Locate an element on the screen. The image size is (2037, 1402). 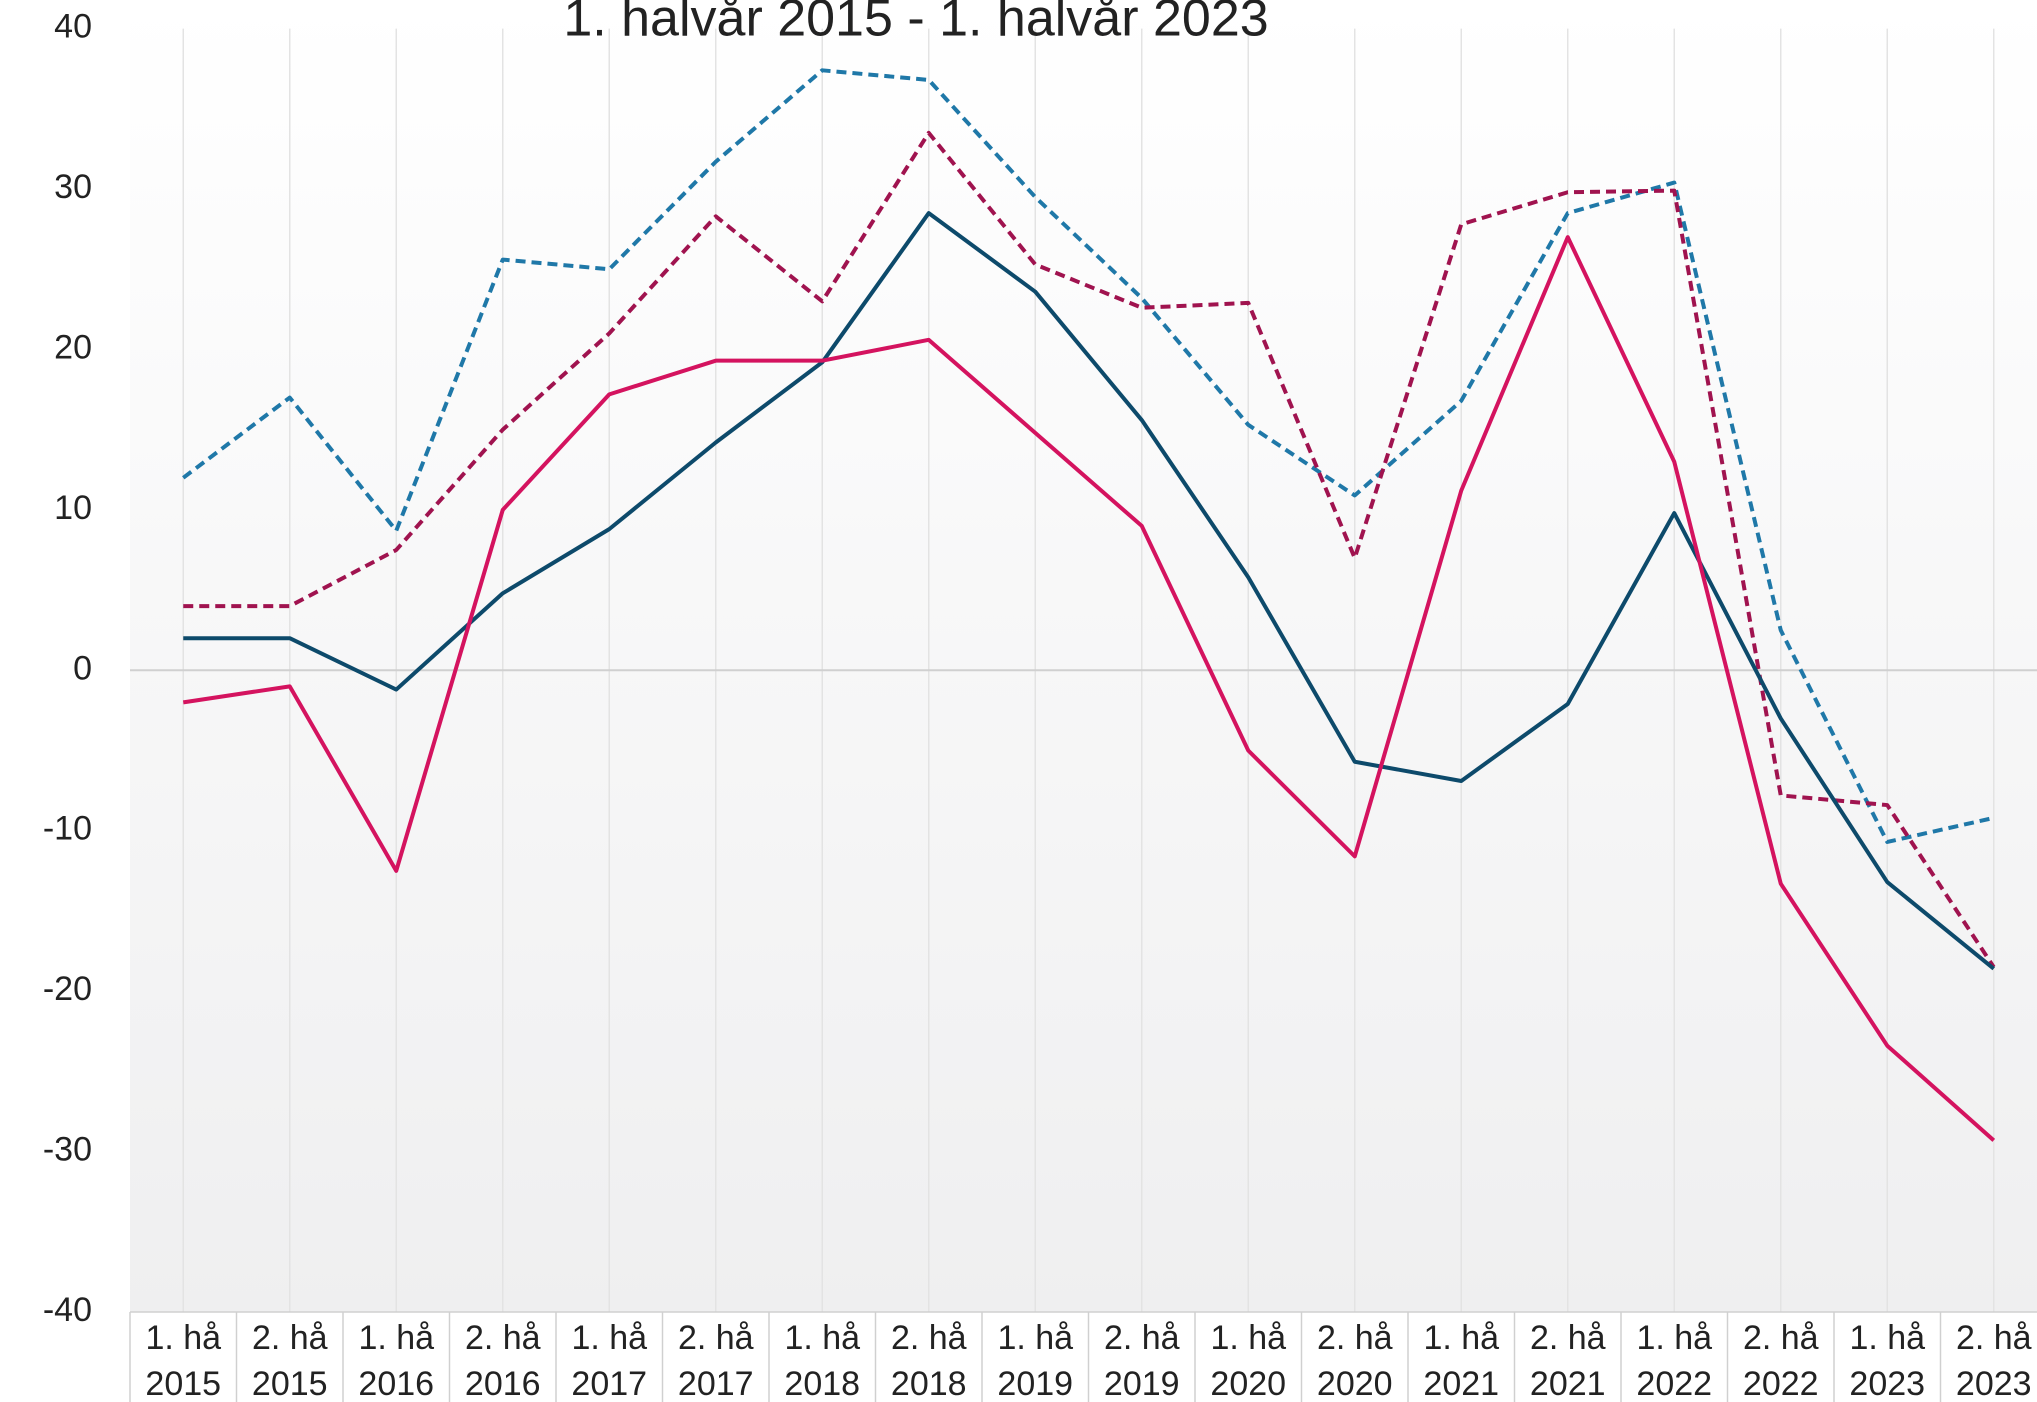
y-tick-label: -20 is located at coordinates (67, 989).